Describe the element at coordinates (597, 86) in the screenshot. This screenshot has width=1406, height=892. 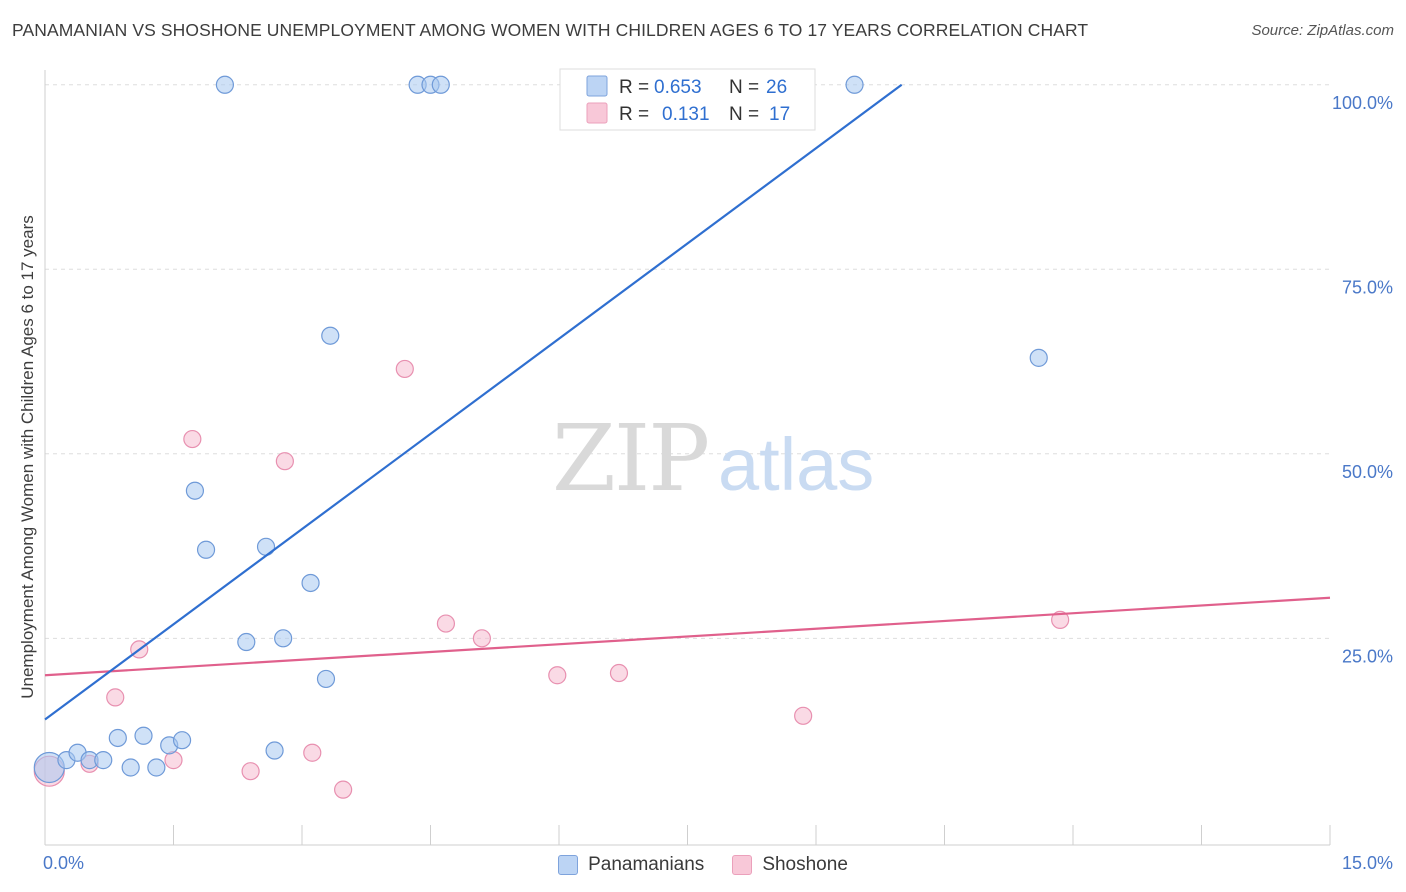
I see `legend-swatch-panamanians` at that location.